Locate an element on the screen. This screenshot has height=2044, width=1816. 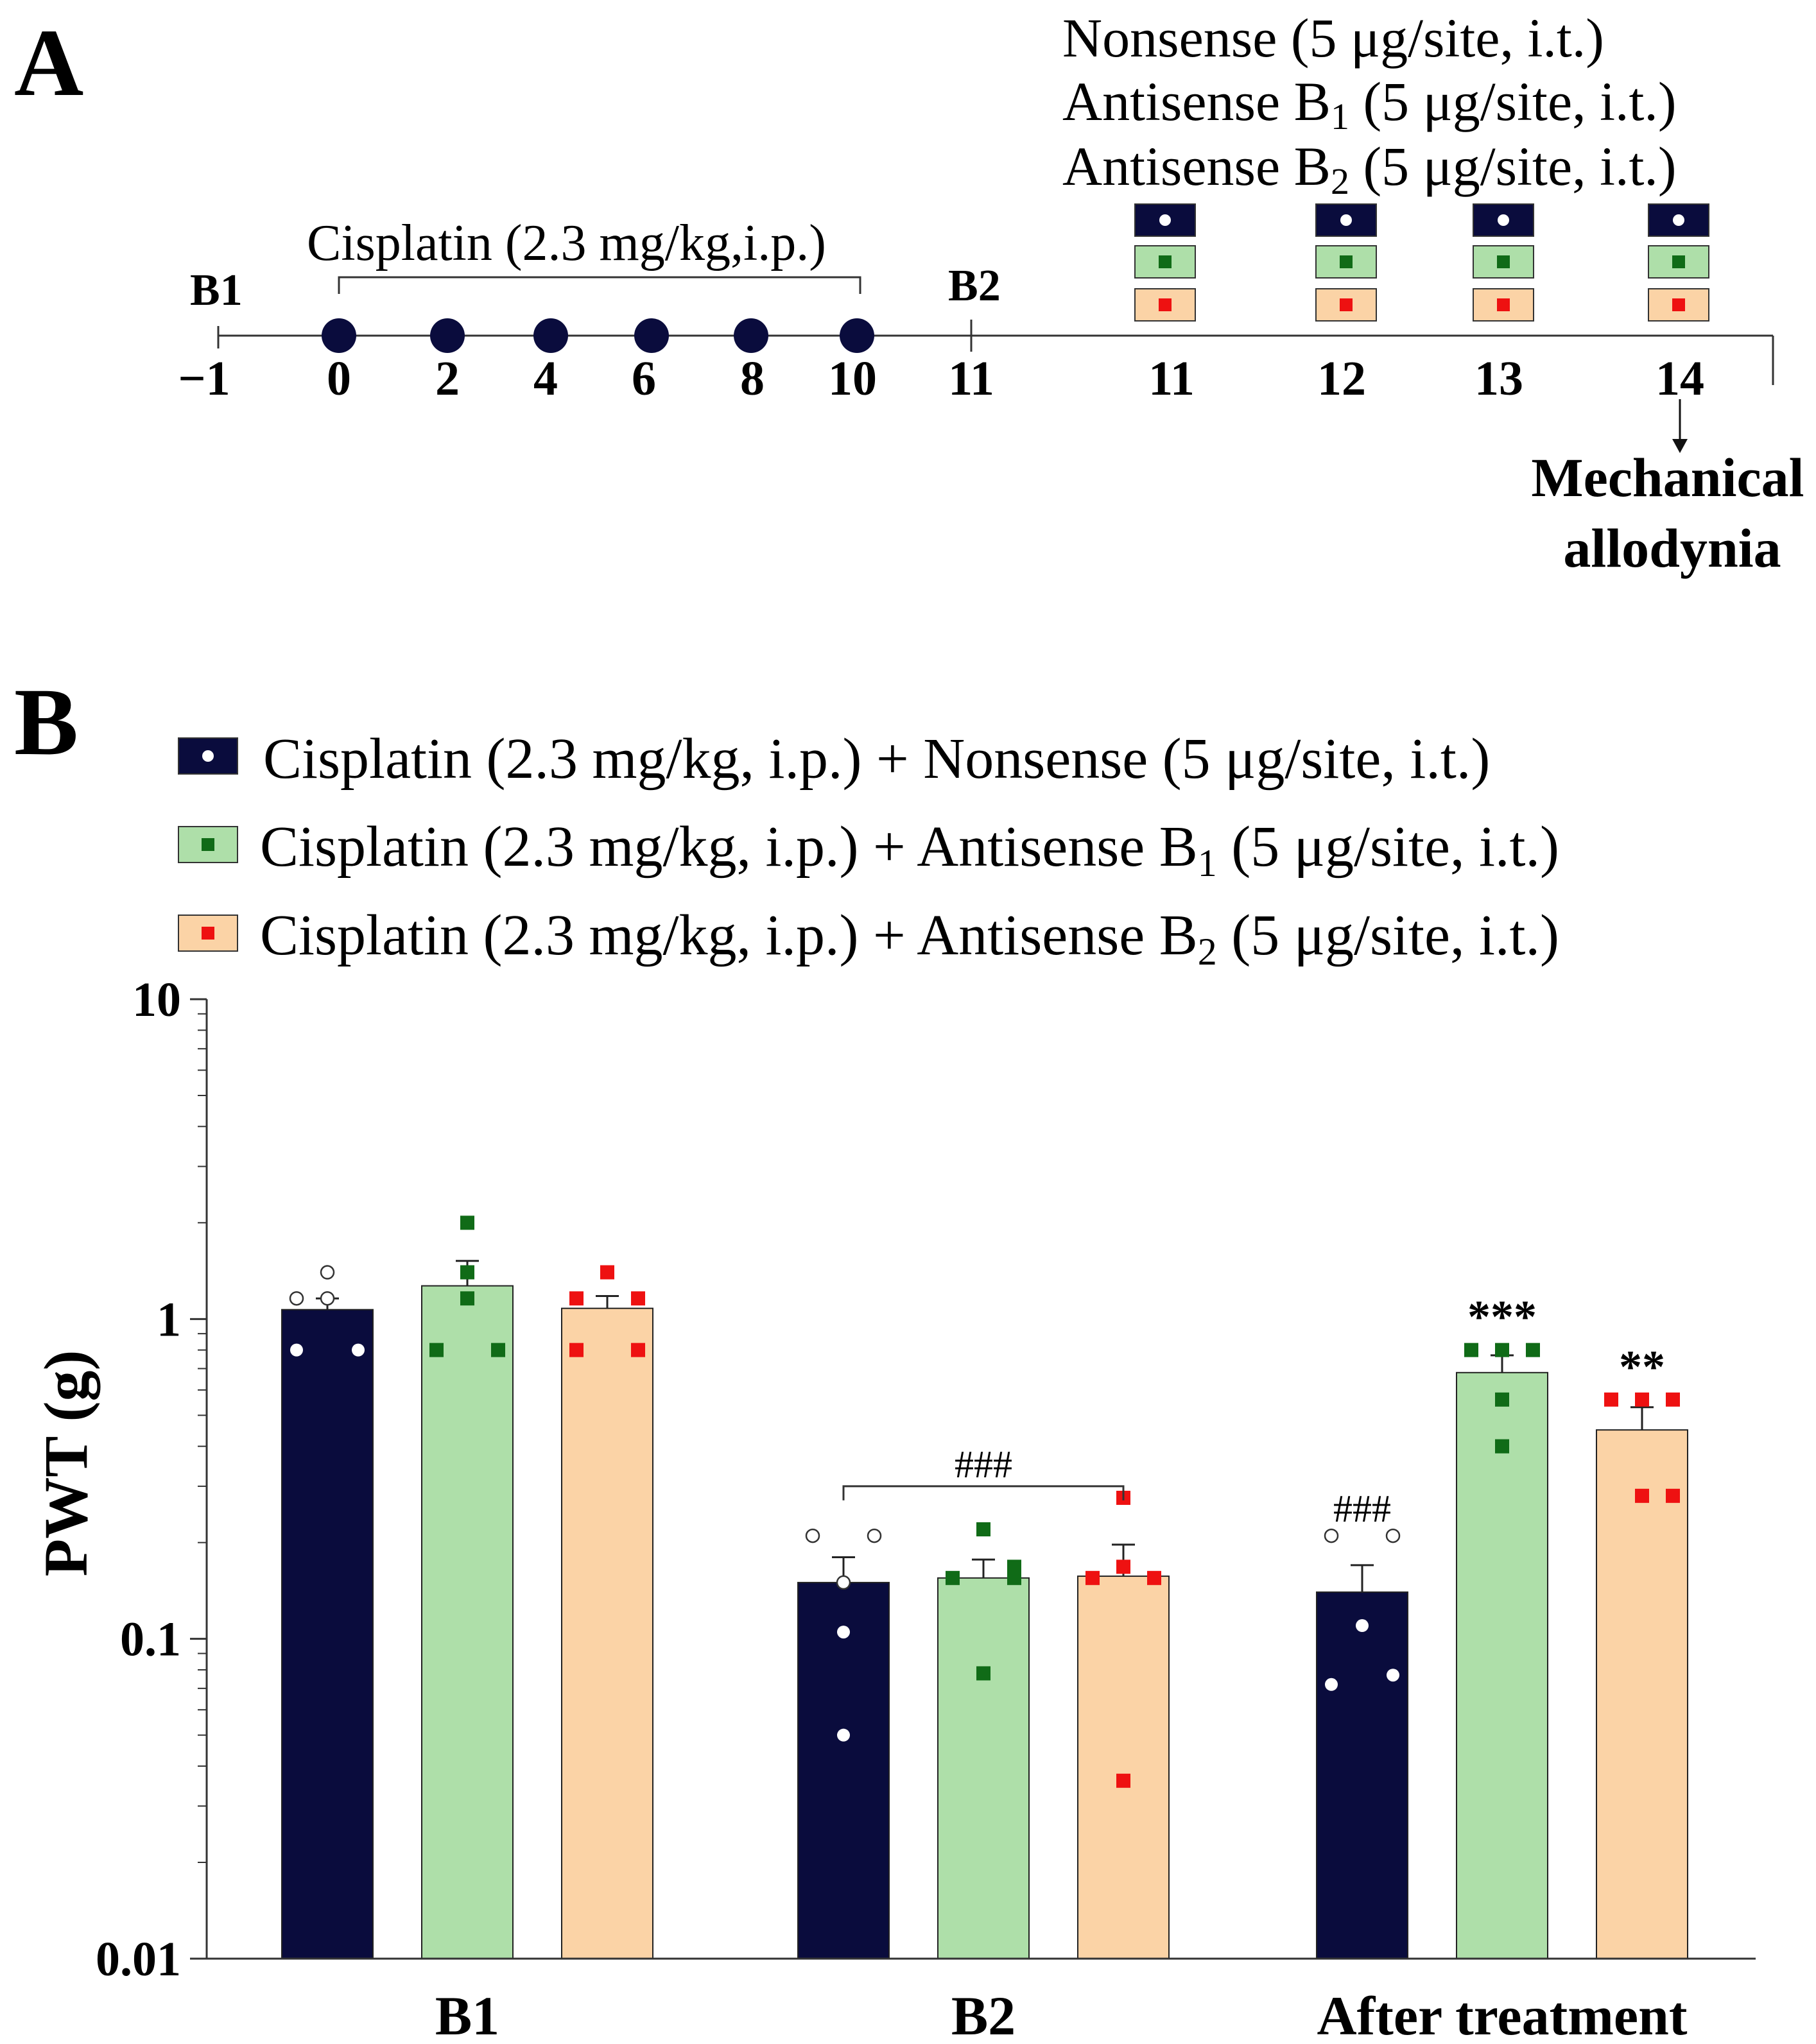
baseline-b2-label: B2 is located at coordinates (974, 286).